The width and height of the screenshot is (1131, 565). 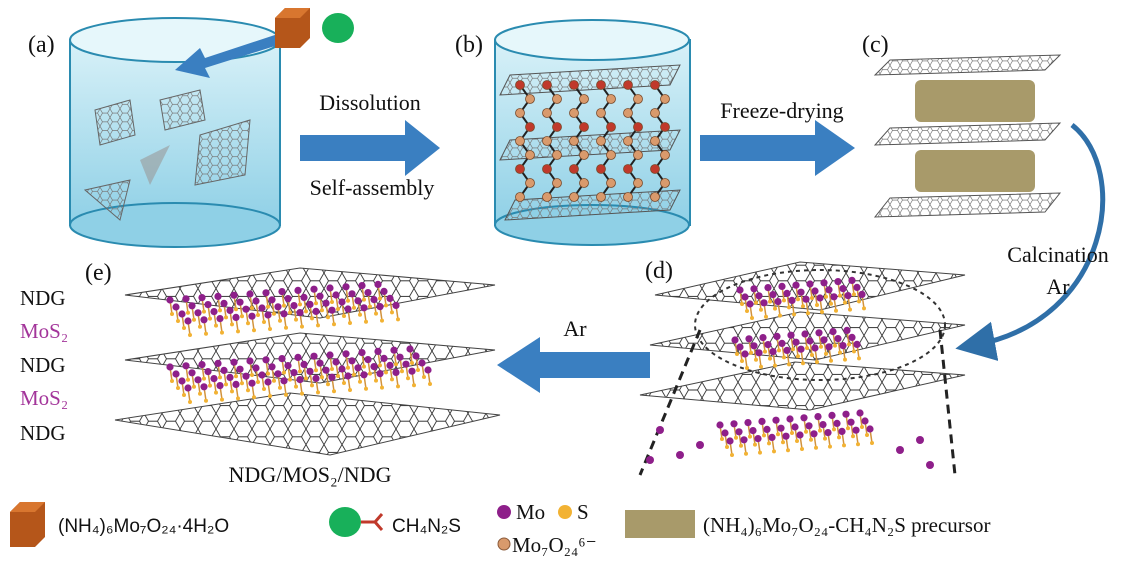 I want to click on legend-label: Mo, so click(x=530, y=512).